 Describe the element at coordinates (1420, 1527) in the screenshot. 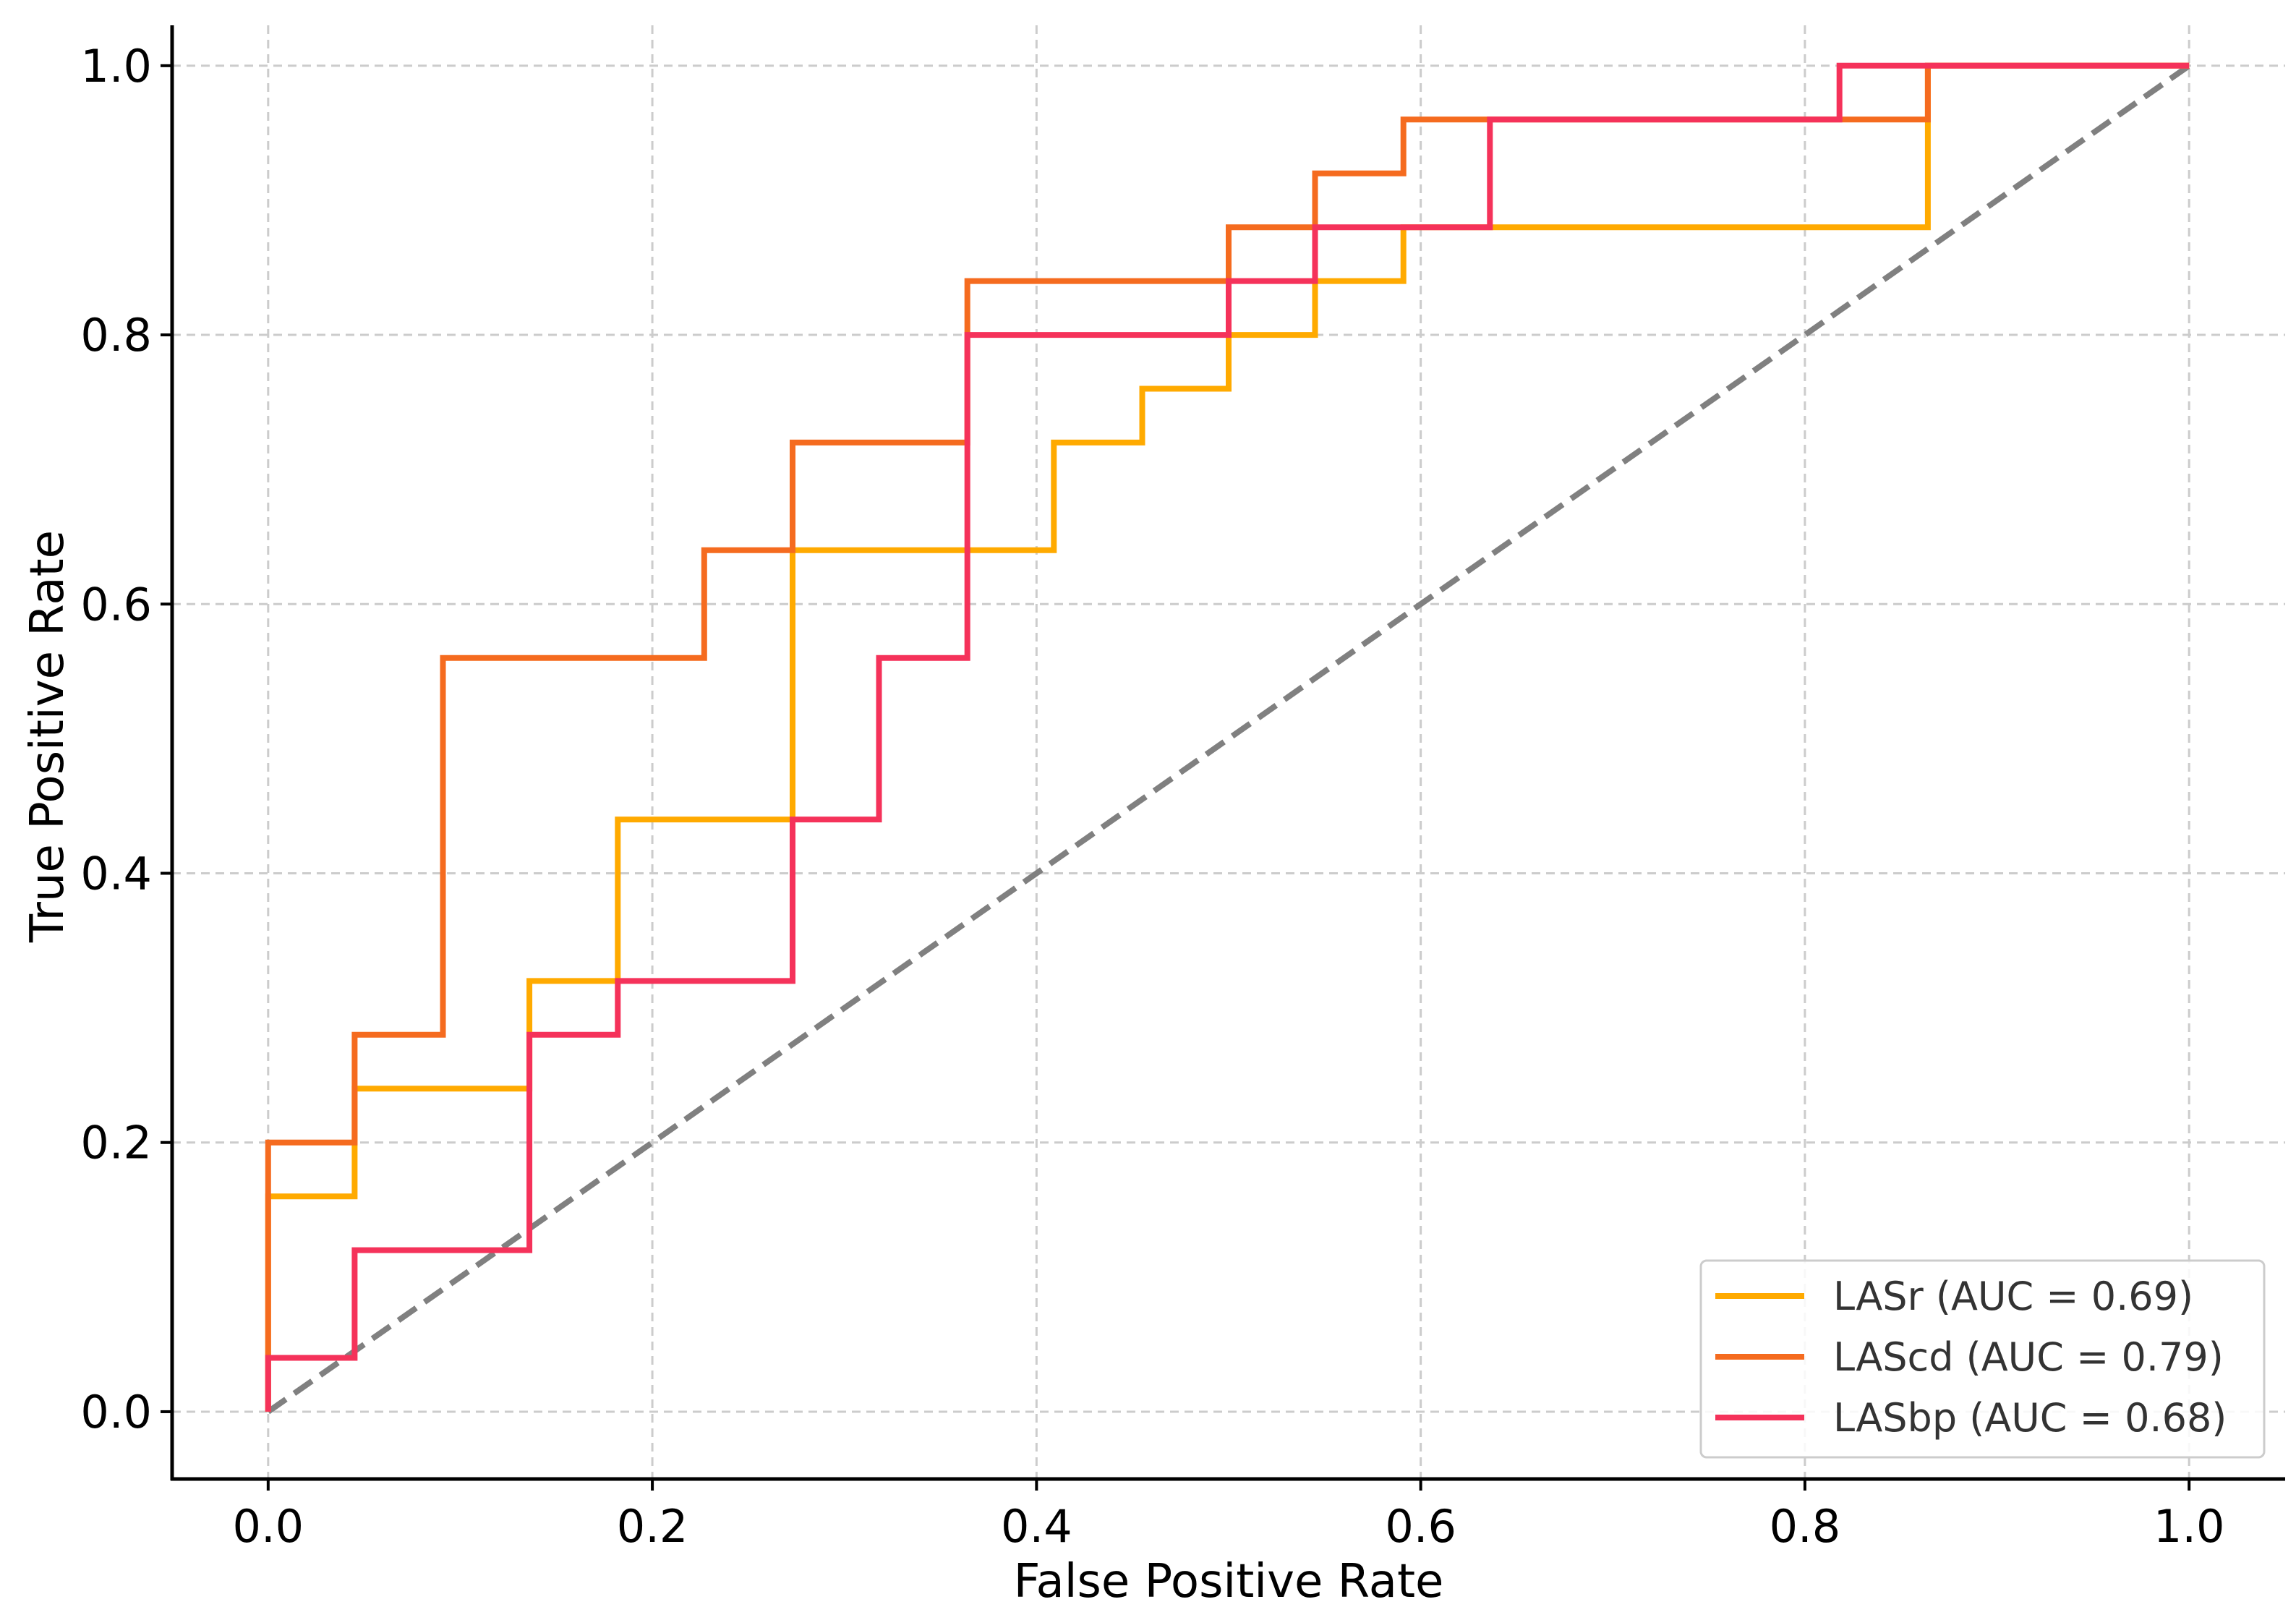

I see `x-tick-label-3: 0.6` at that location.